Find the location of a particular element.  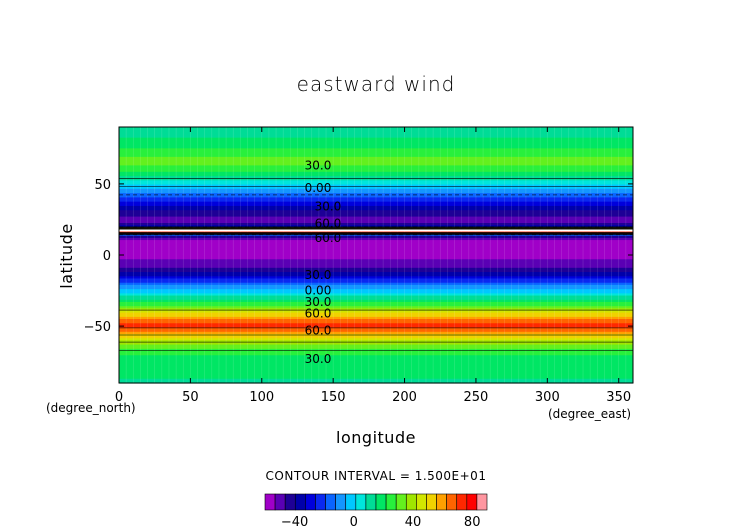

x-axis-unit: (degree_east) is located at coordinates (589, 414).